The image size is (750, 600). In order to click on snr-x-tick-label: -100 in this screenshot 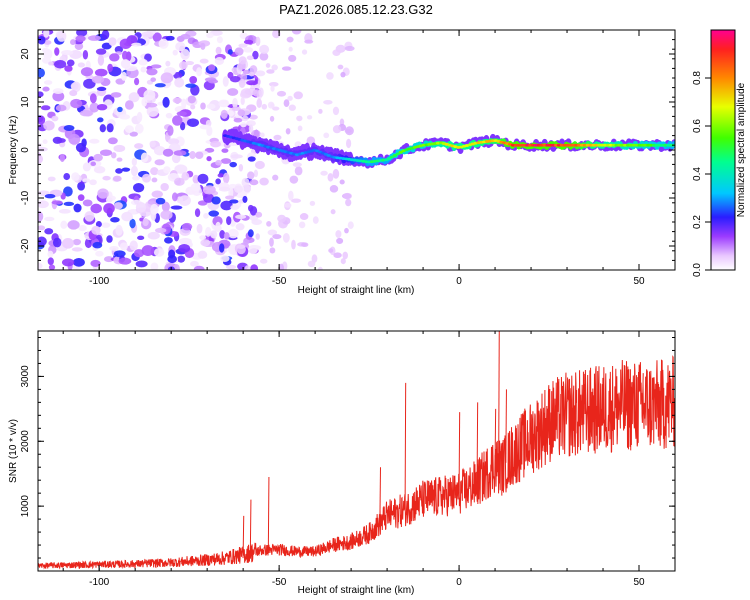, I will do `click(99, 582)`.